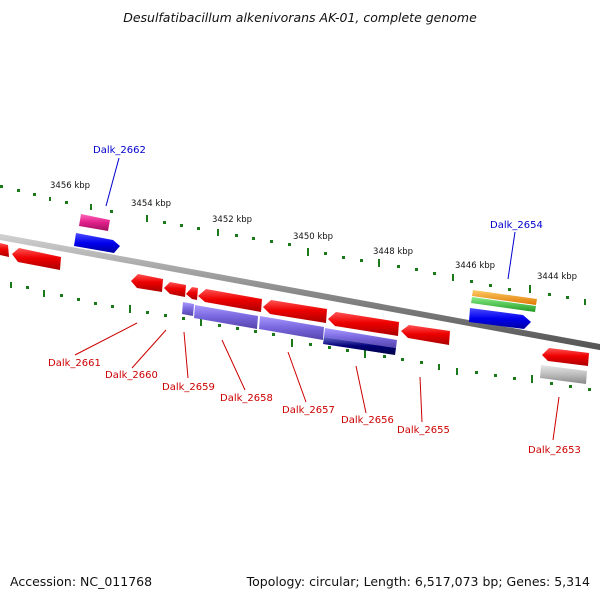 The width and height of the screenshot is (600, 600). What do you see at coordinates (230, 300) in the screenshot?
I see `gene-arrow-2658-red` at bounding box center [230, 300].